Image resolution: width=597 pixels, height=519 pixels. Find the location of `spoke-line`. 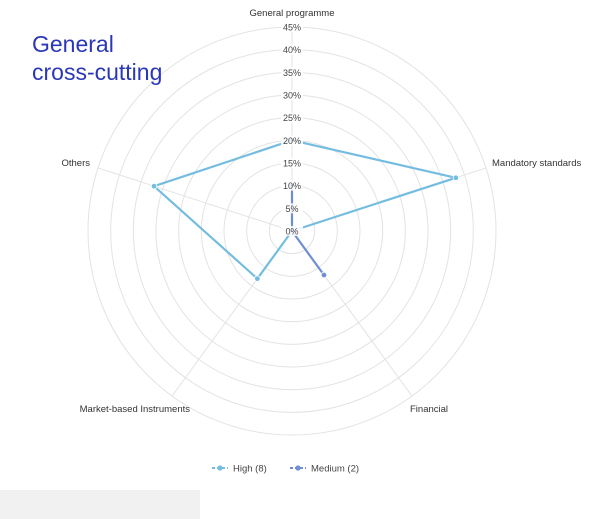

spoke-line is located at coordinates (195, 199).